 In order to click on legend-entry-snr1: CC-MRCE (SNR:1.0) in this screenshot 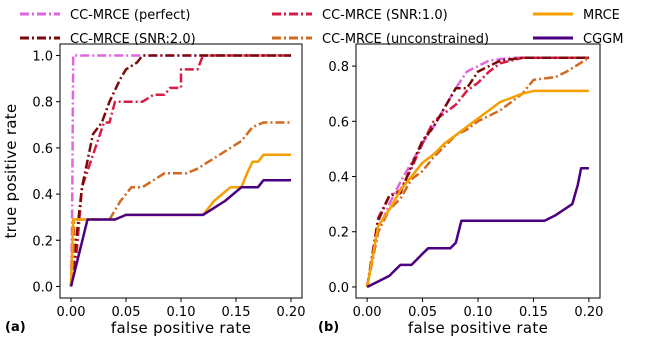, I will do `click(360, 15)`.